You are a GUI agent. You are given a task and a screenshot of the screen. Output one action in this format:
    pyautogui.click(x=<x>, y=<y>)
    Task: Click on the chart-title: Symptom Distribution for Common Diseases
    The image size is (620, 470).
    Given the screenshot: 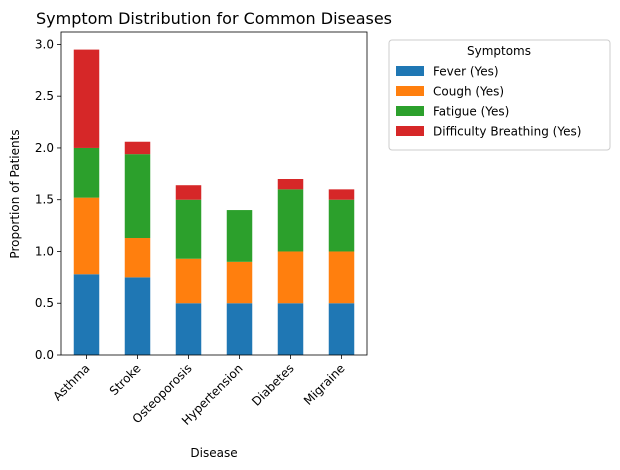 What is the action you would take?
    pyautogui.click(x=214, y=18)
    